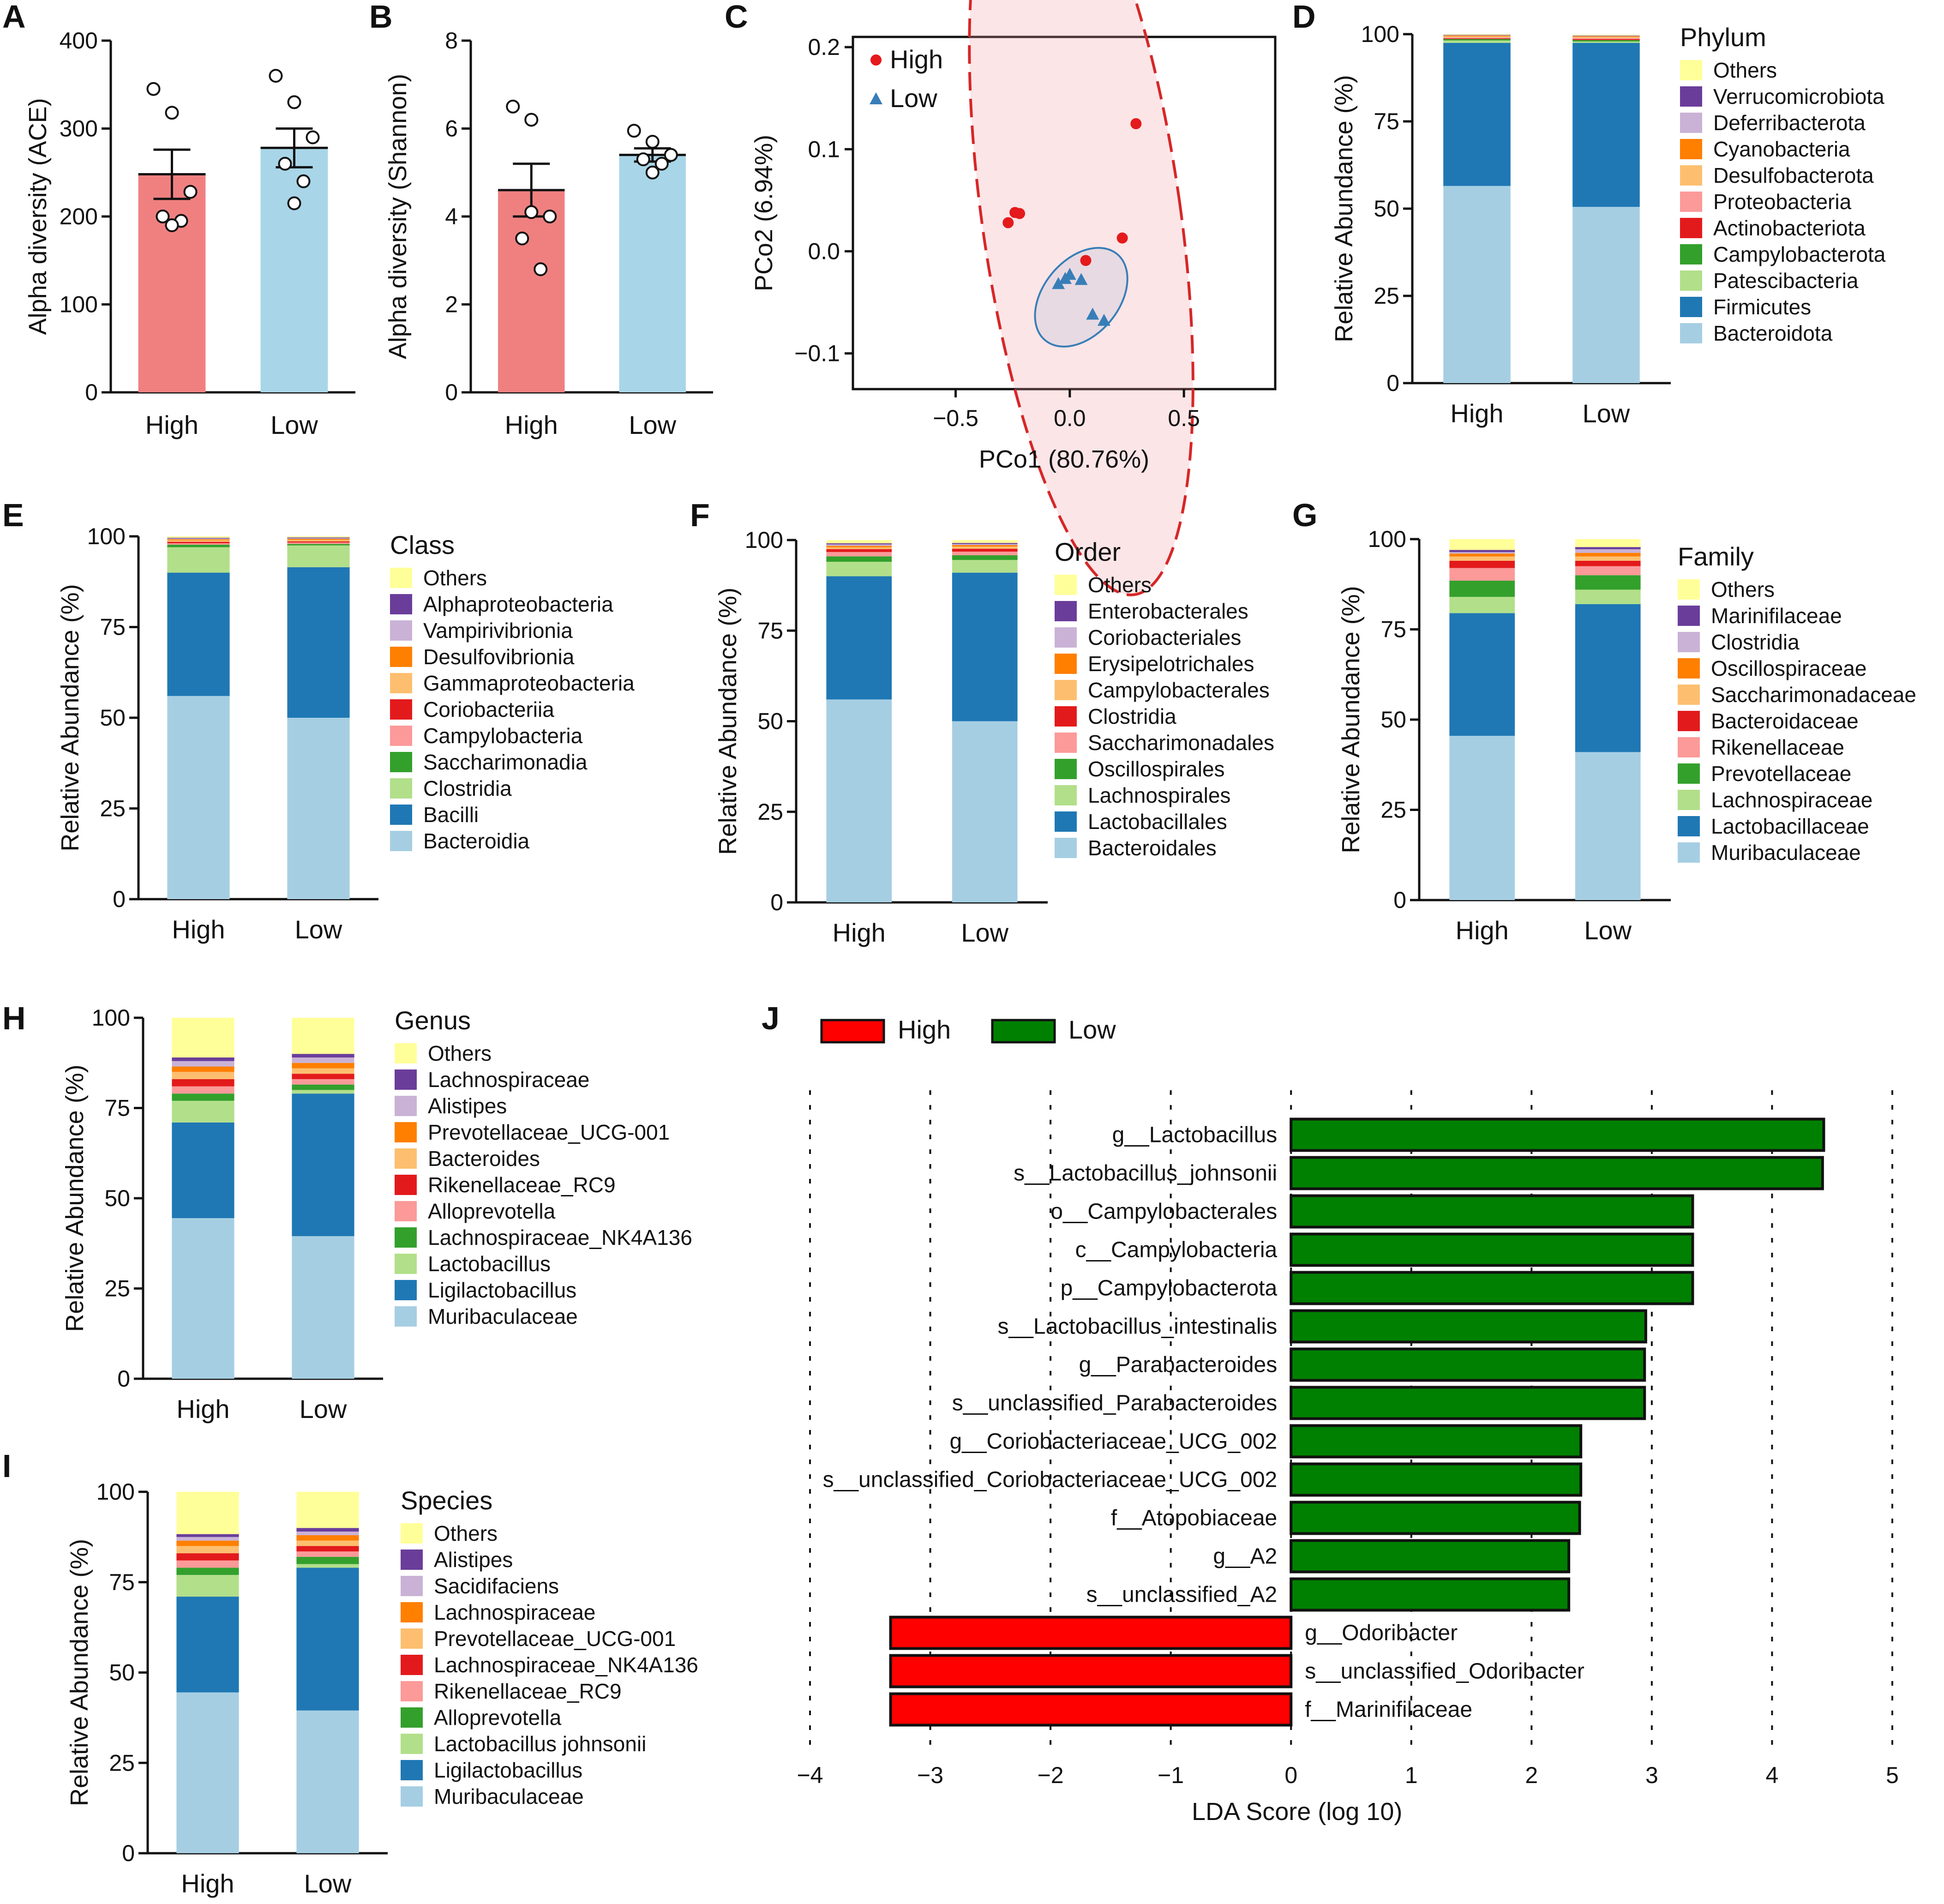  Describe the element at coordinates (1606, 42) in the screenshot. I see `segment-patescibacteria` at that location.